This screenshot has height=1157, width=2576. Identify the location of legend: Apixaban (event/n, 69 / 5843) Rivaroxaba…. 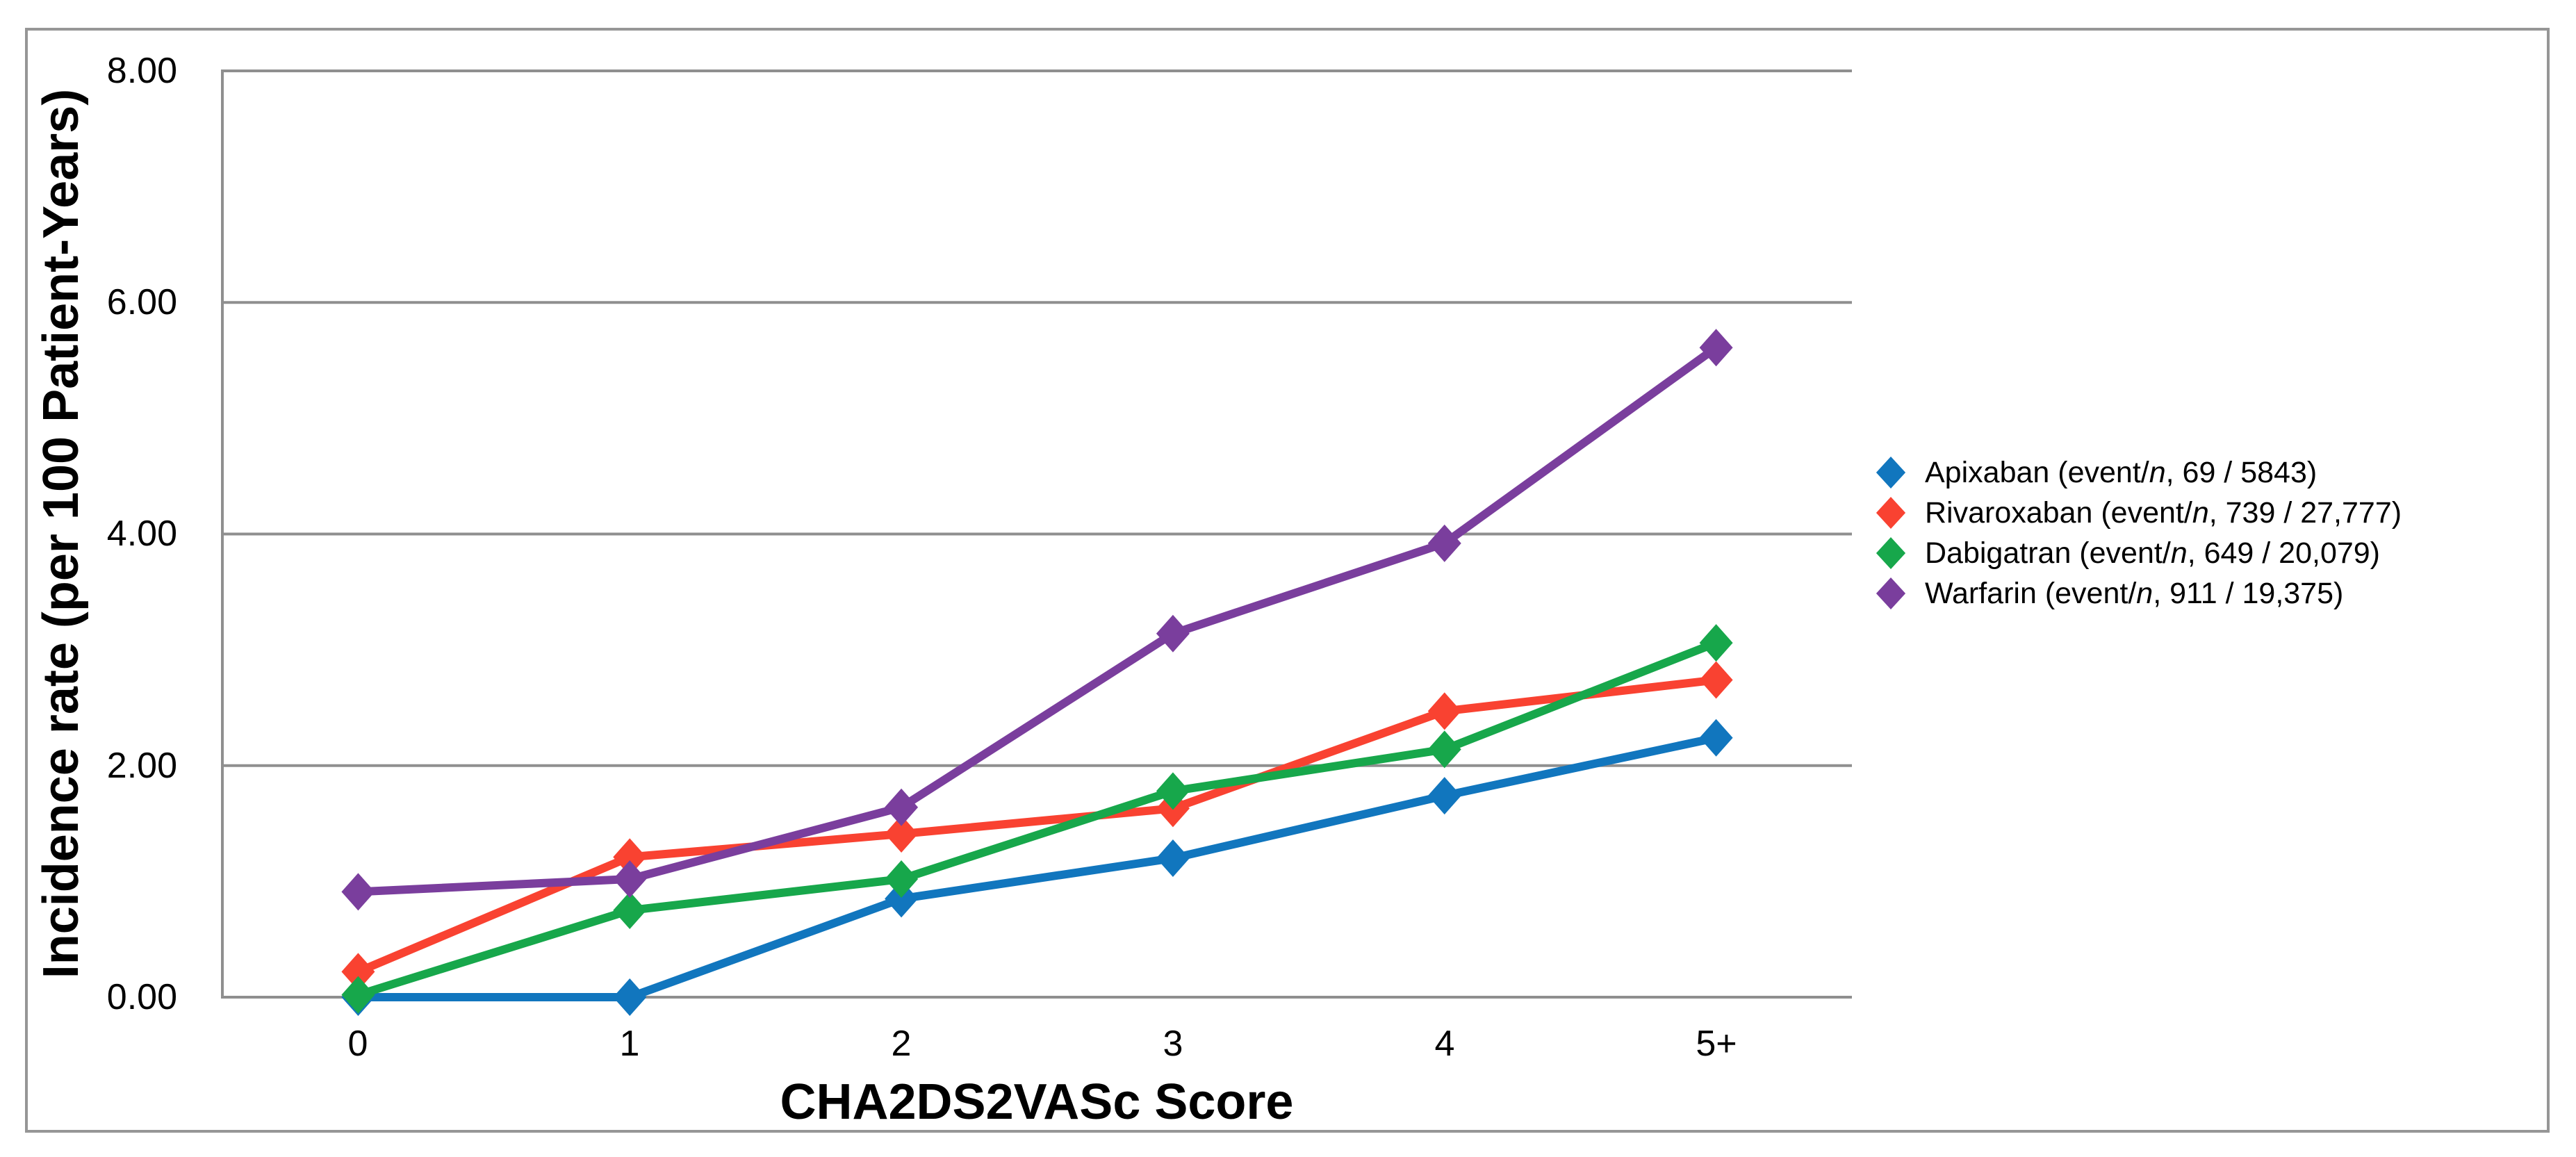
(2138, 533).